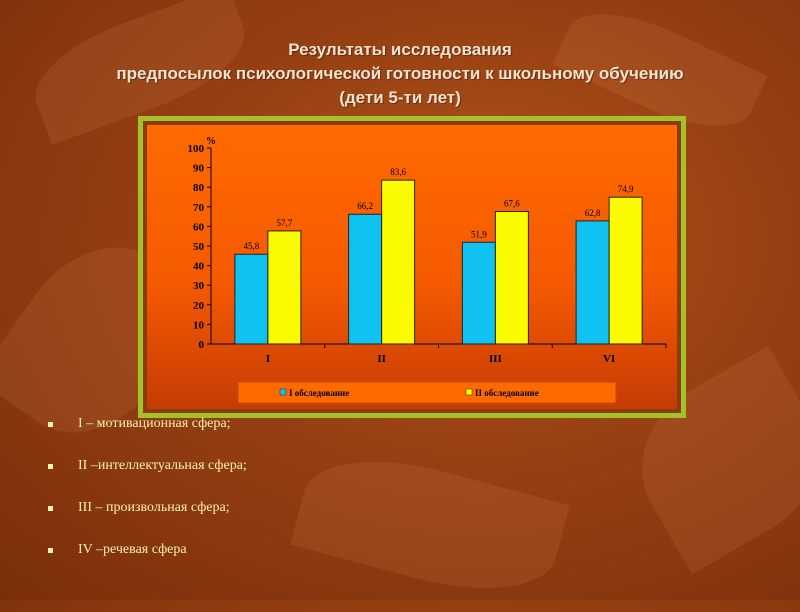 This screenshot has width=800, height=612. Describe the element at coordinates (400, 97) in the screenshot. I see `title-line: (дети 5-ти лет)` at that location.